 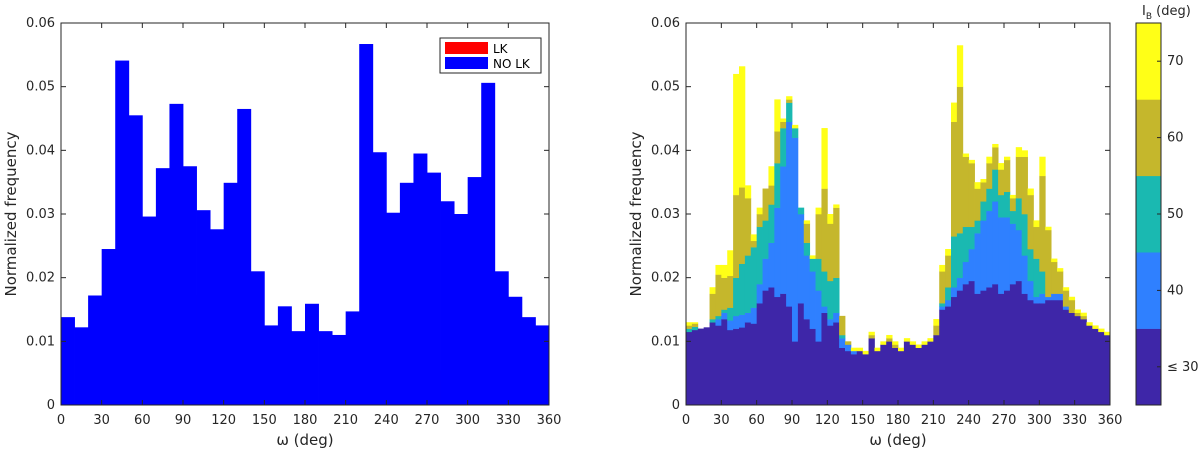 What do you see at coordinates (665, 214) in the screenshot?
I see `right-y-tick-label: 0.03` at bounding box center [665, 214].